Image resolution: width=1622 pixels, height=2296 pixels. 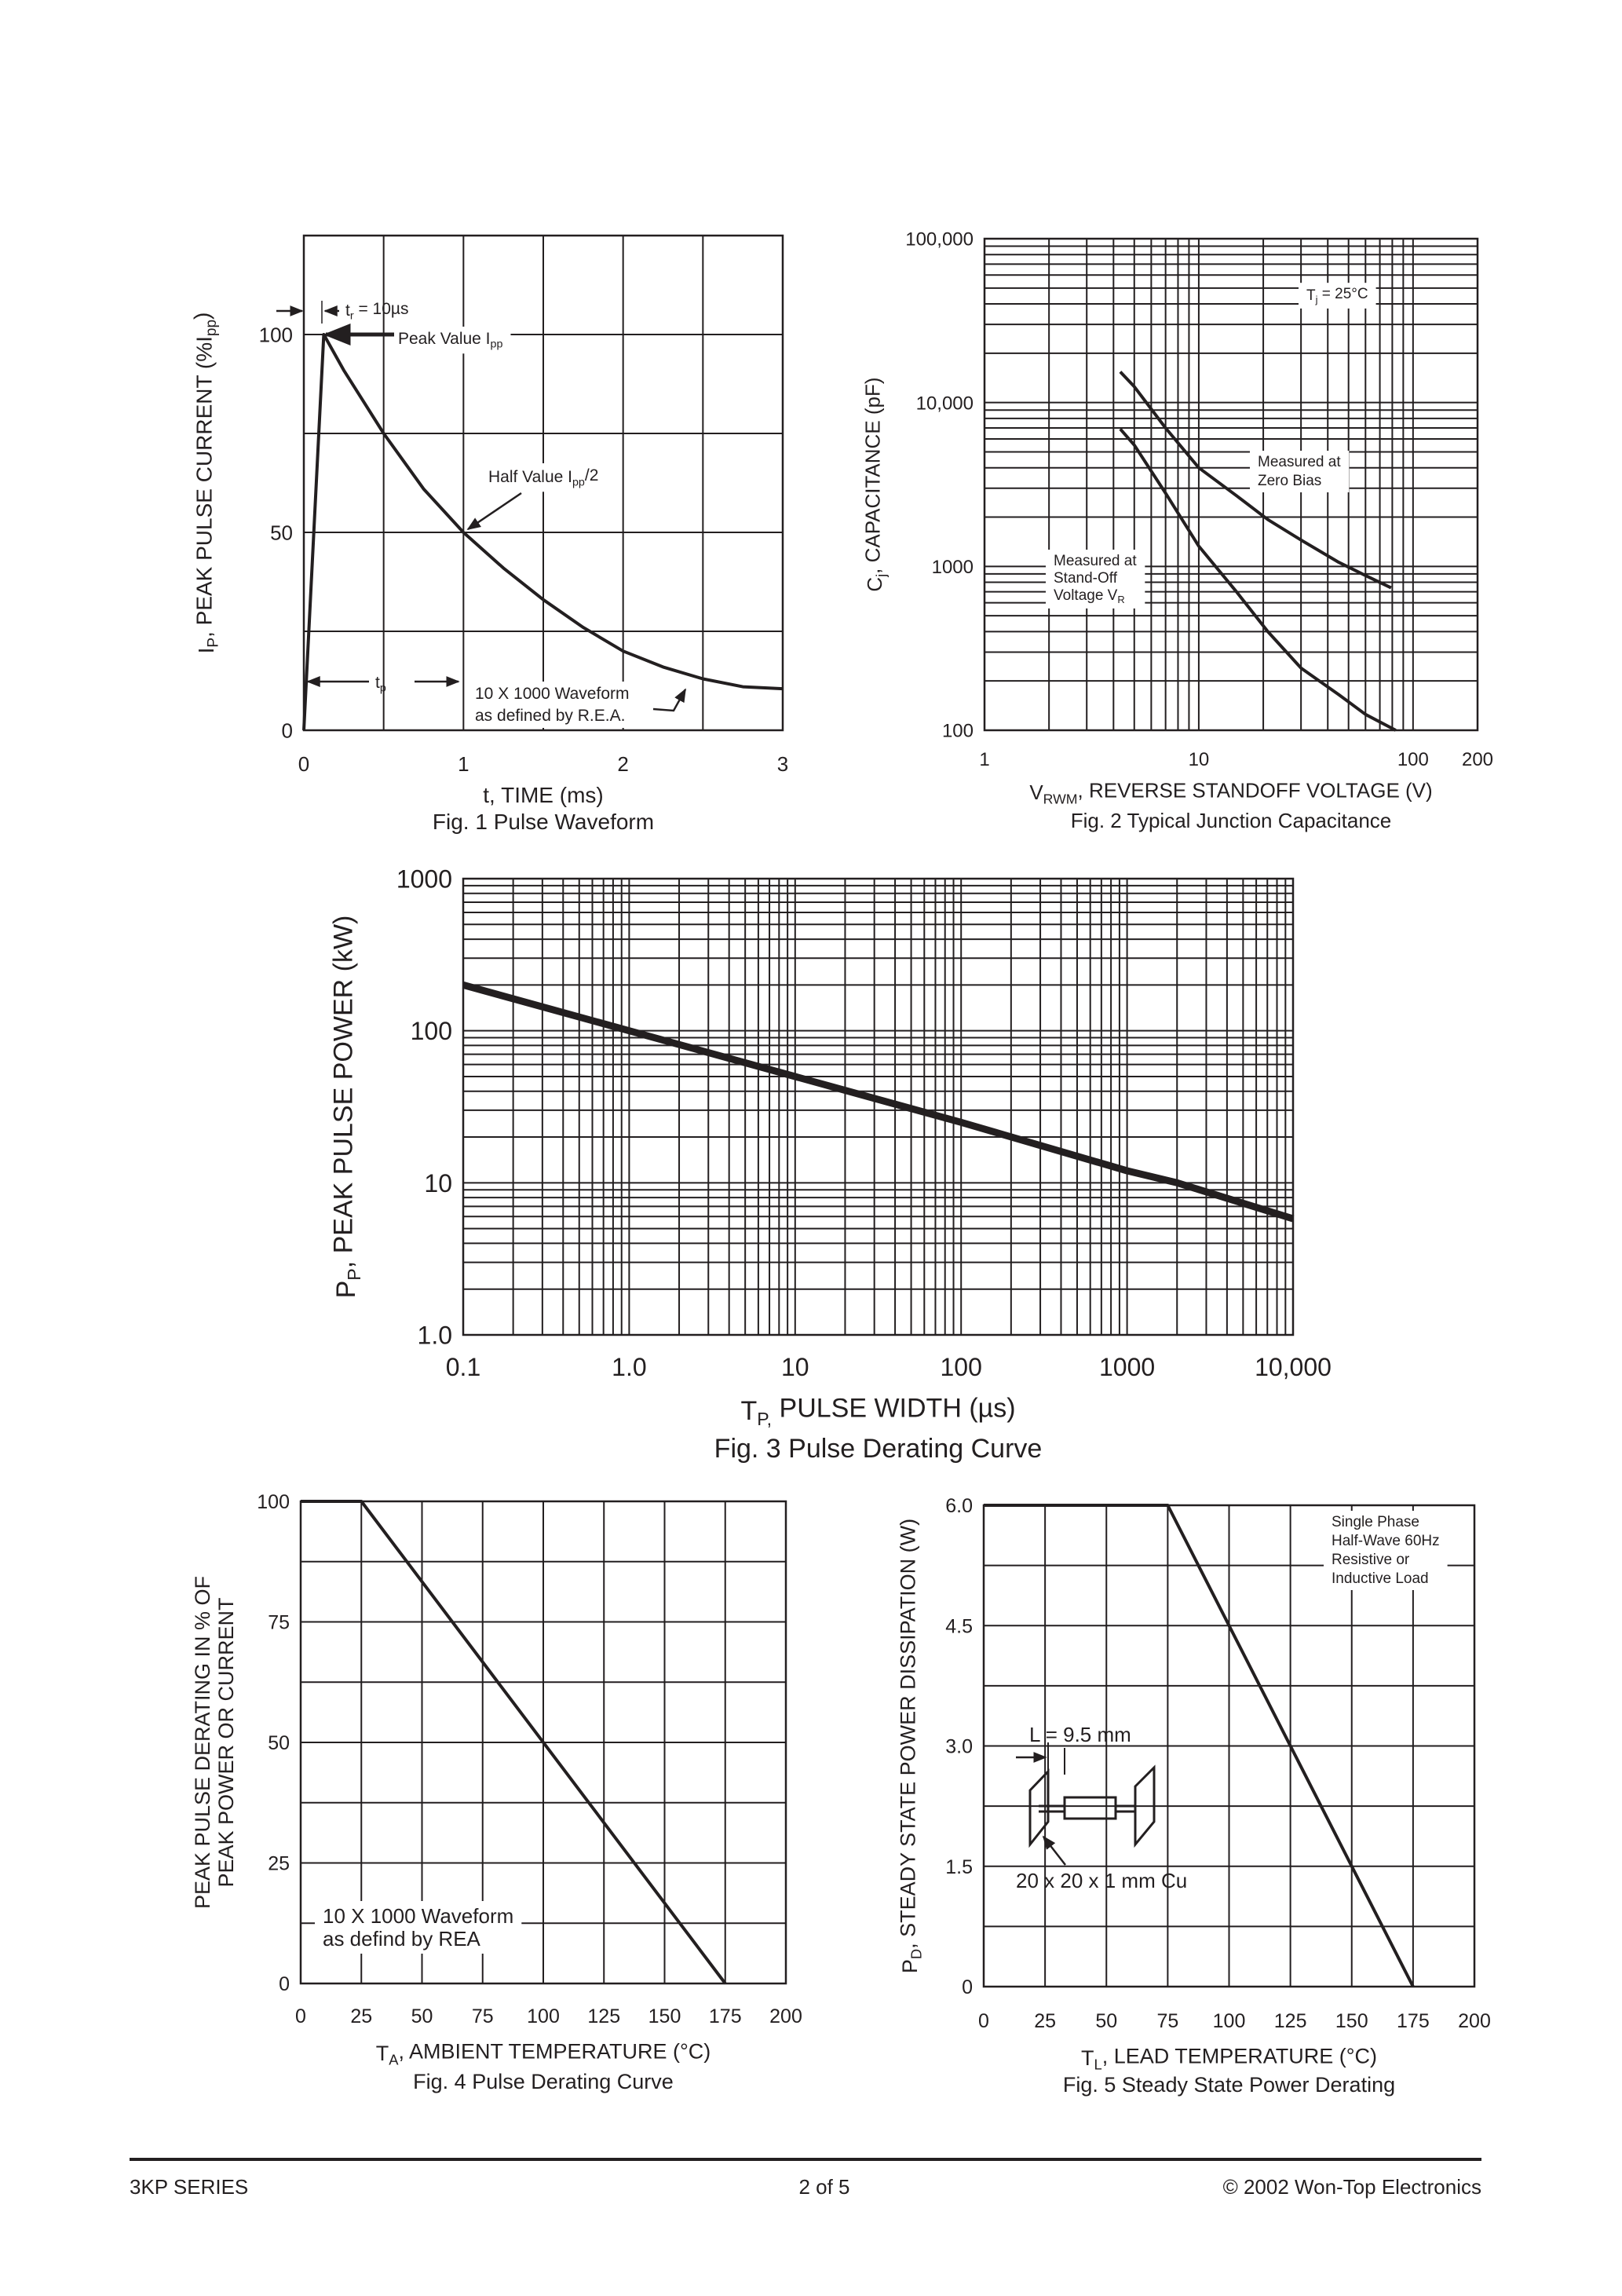 What do you see at coordinates (961, 1367) in the screenshot?
I see `fig3-x-tick-label: 100` at bounding box center [961, 1367].